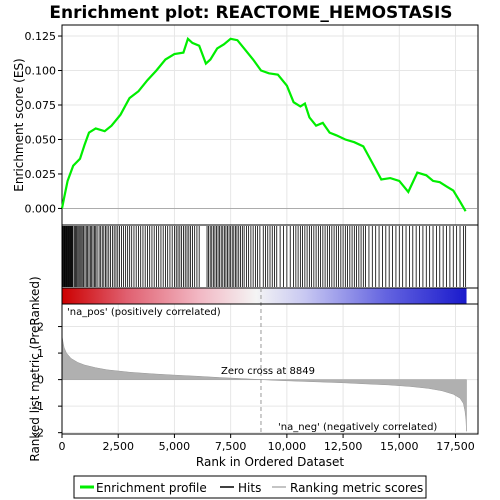 Image resolution: width=500 pixels, height=500 pixels. What do you see at coordinates (43, 122) in the screenshot?
I see `es-y-axis: 0.000 0.025 0.050 0.075 0.100 0.125` at bounding box center [43, 122].